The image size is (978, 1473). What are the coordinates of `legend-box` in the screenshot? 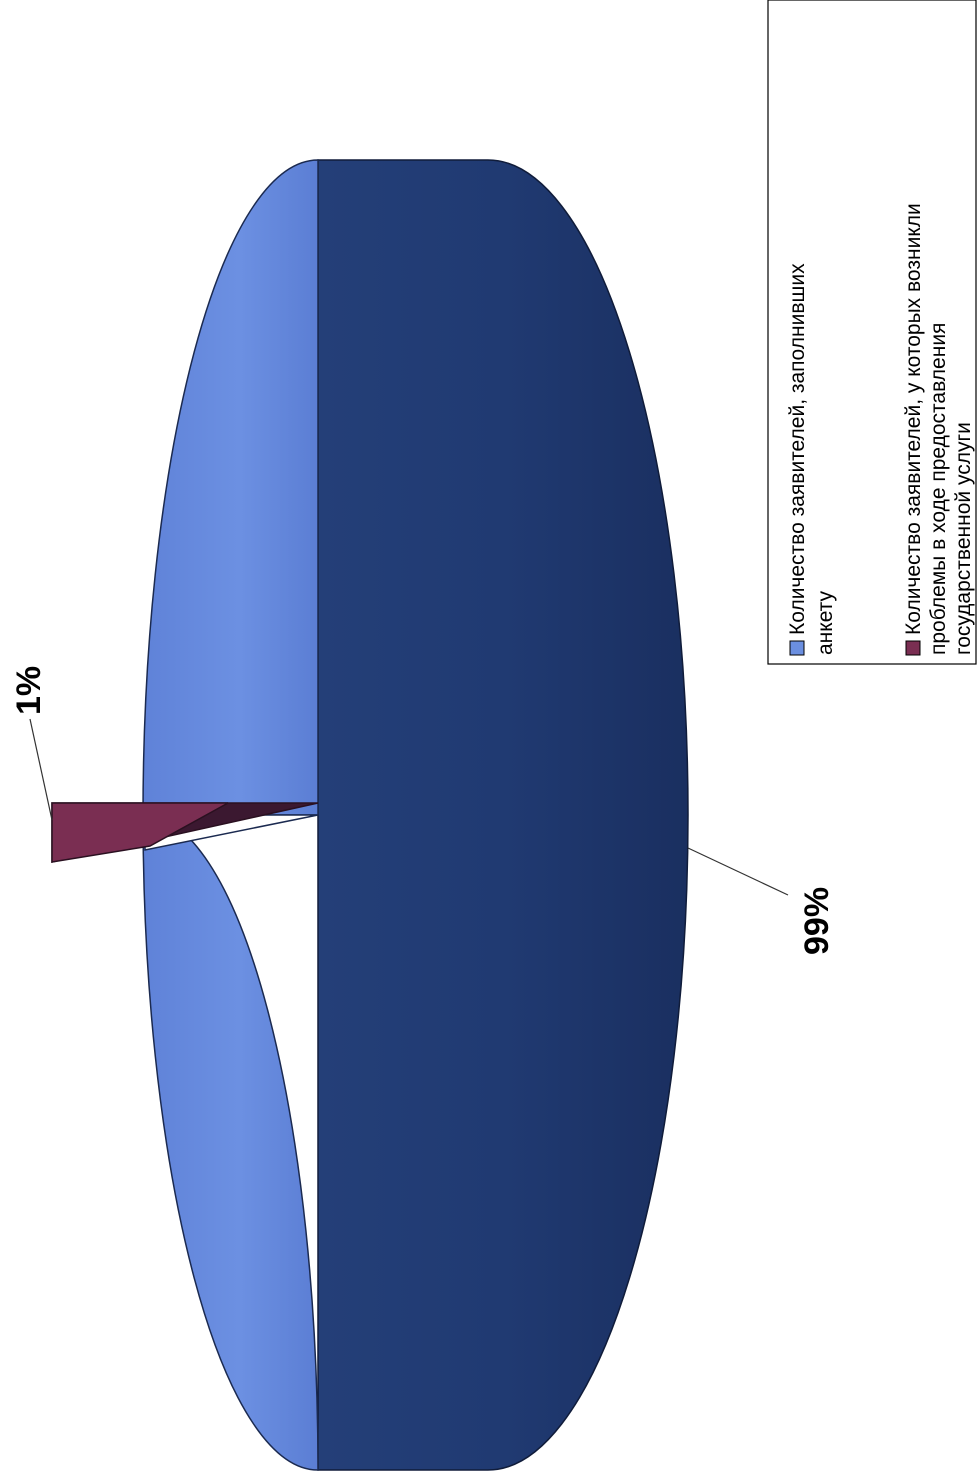 It's located at (872, 332).